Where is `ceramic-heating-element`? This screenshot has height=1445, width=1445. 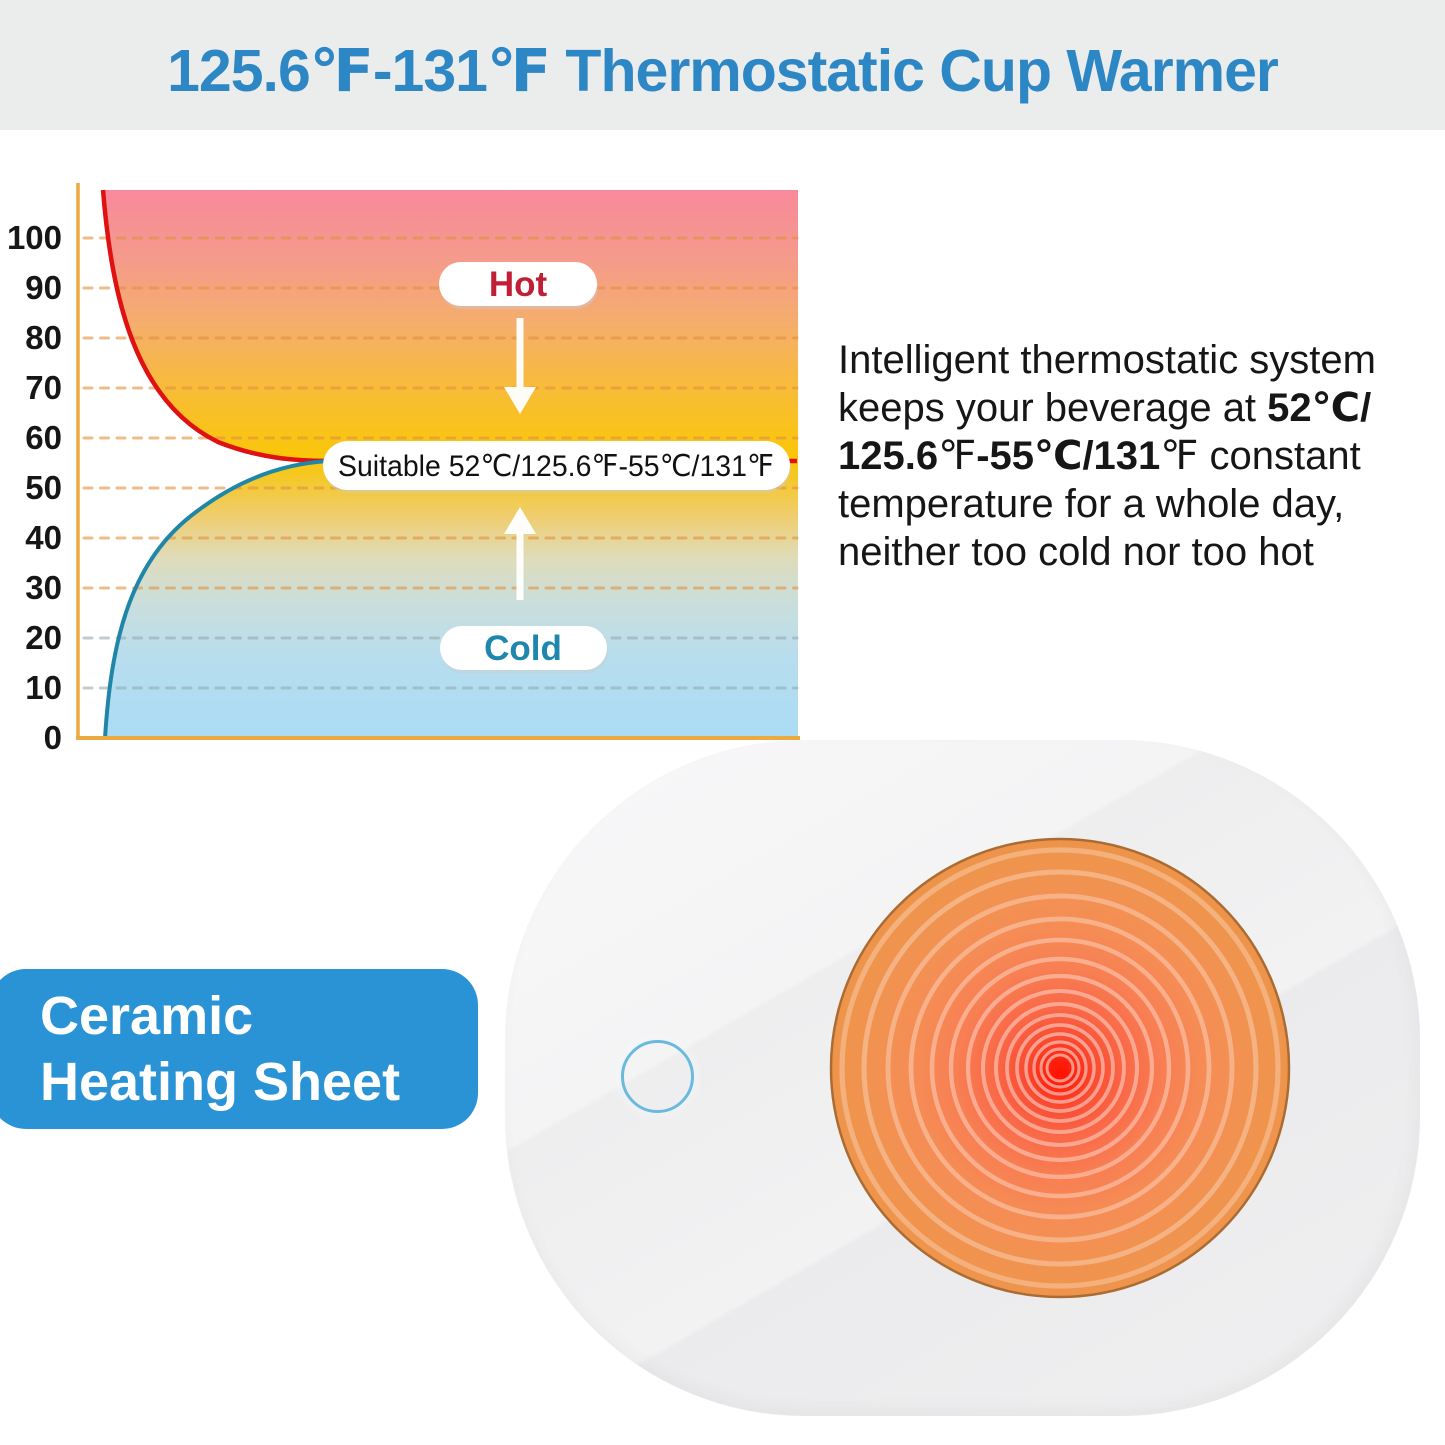 ceramic-heating-element is located at coordinates (1060, 1068).